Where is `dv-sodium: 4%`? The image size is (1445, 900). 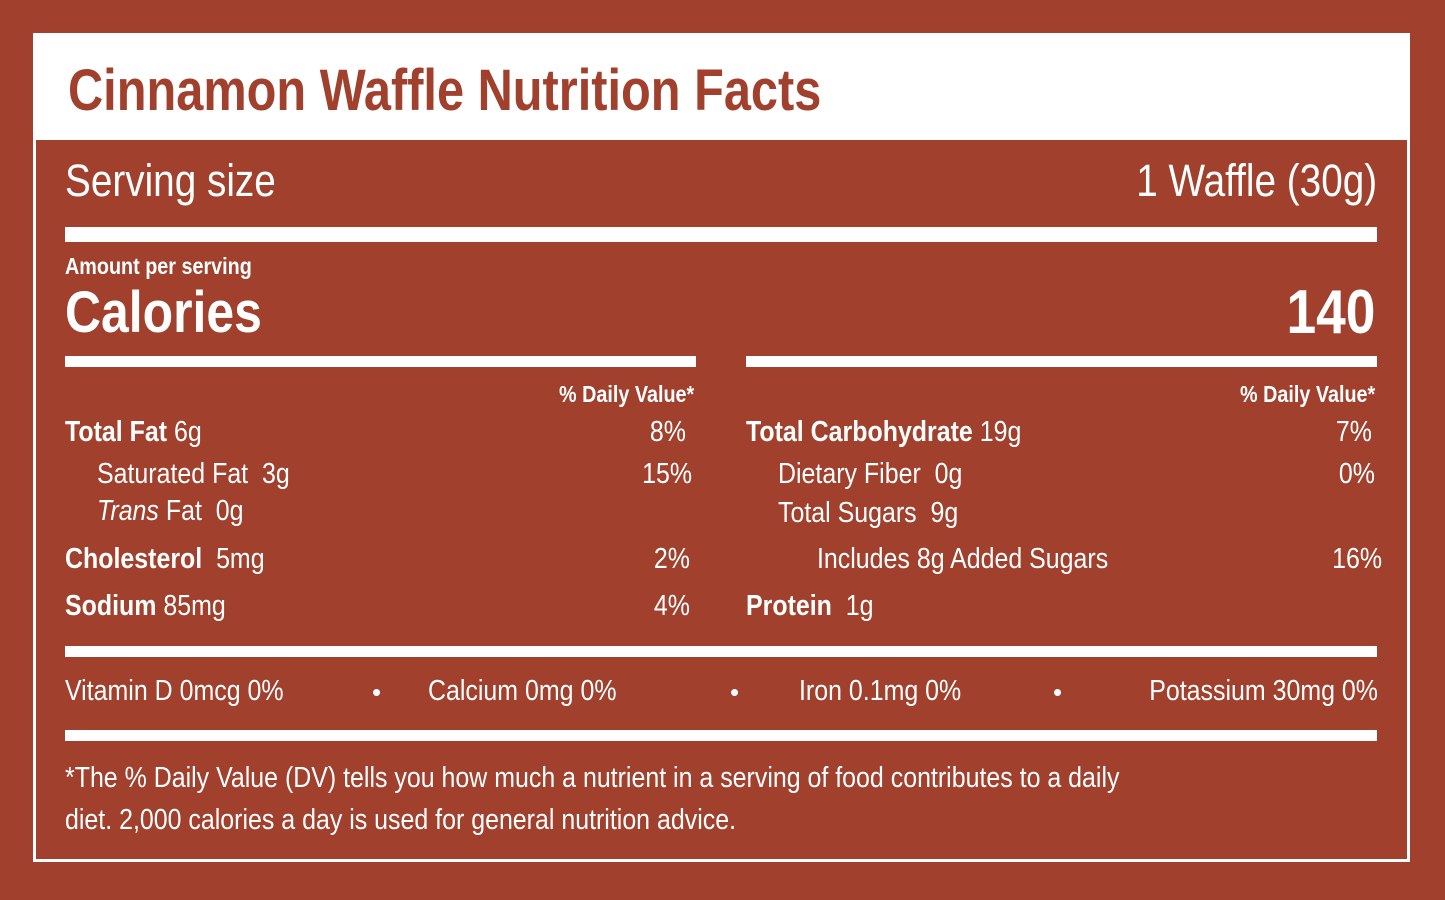 dv-sodium: 4% is located at coordinates (671, 606).